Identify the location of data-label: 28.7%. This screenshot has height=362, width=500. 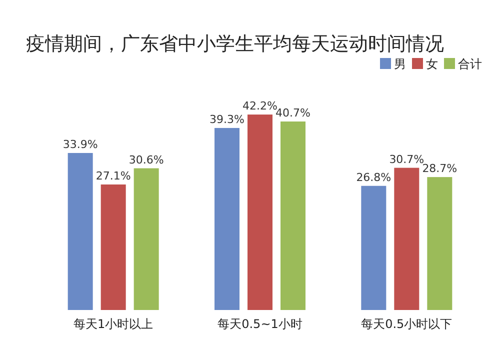
(440, 169).